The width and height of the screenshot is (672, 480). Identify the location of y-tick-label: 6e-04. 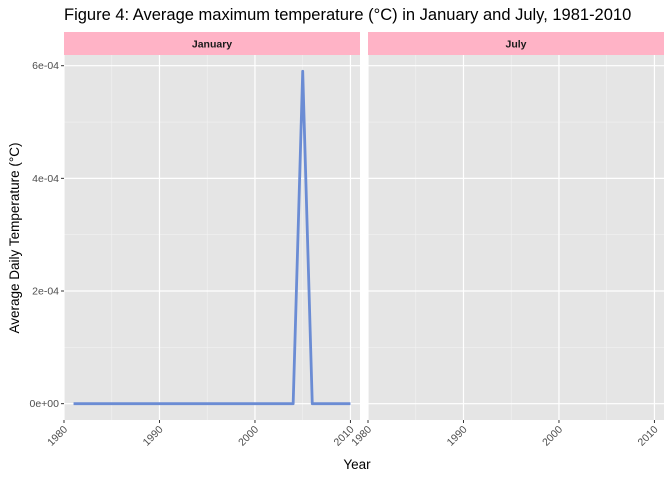
(45, 66).